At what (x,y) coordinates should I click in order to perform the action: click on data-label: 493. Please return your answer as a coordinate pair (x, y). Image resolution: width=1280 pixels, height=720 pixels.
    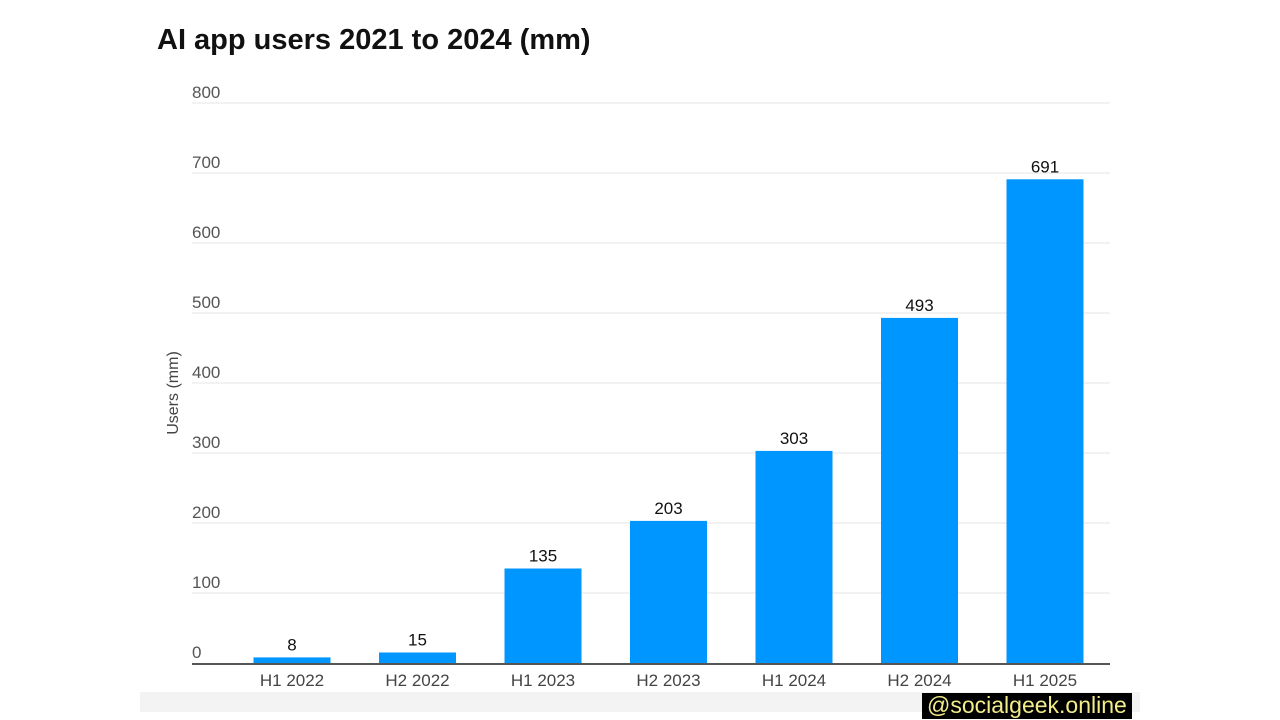
    Looking at the image, I should click on (919, 305).